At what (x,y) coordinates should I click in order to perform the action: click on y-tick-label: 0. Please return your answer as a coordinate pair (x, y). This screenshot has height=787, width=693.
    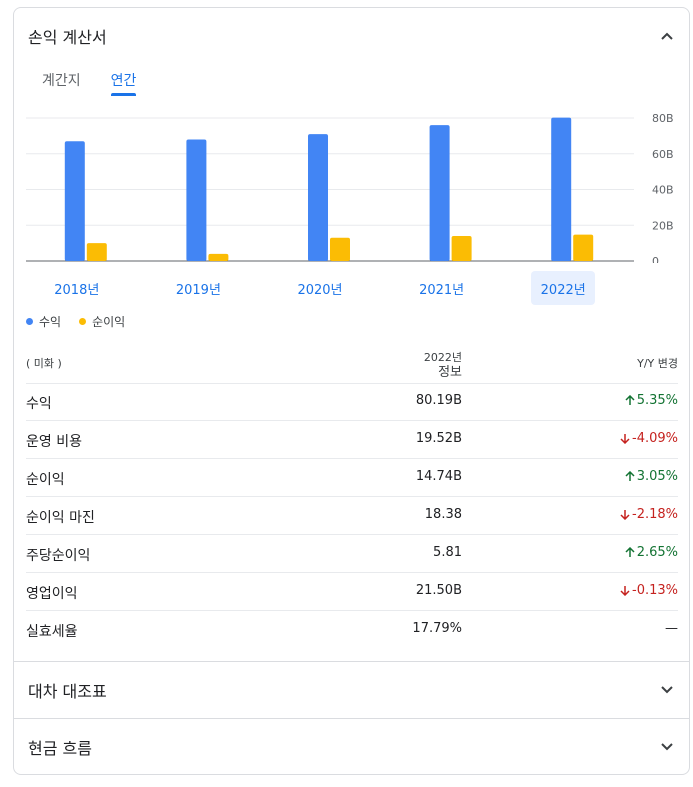
    Looking at the image, I should click on (655, 259).